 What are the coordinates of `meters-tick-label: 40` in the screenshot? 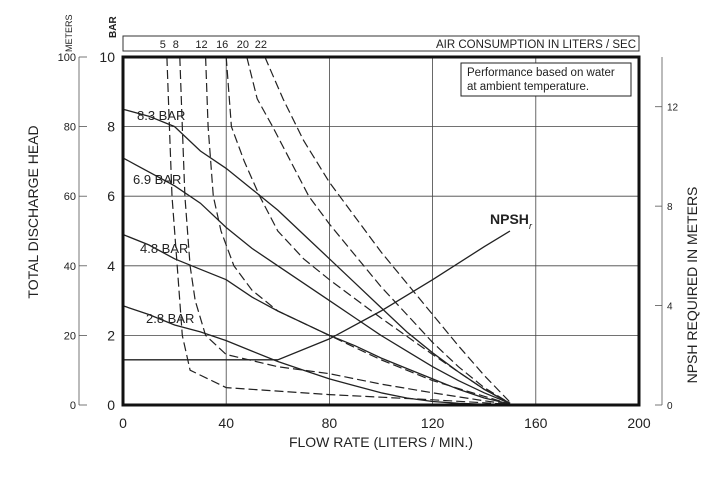 It's located at (70, 267).